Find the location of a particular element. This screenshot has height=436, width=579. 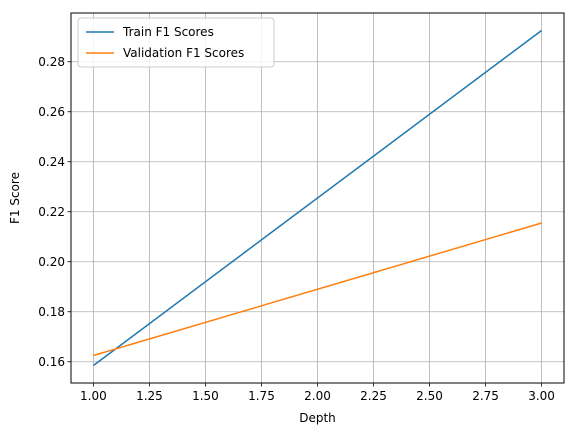

x-tick-label: 2.50 is located at coordinates (429, 396).